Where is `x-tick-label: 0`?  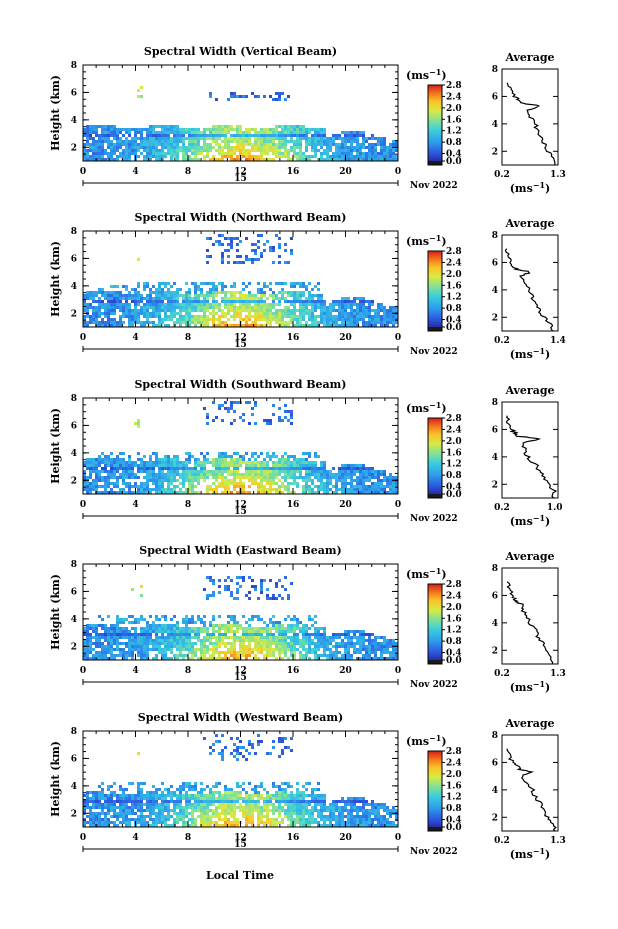 x-tick-label: 0 is located at coordinates (83, 671).